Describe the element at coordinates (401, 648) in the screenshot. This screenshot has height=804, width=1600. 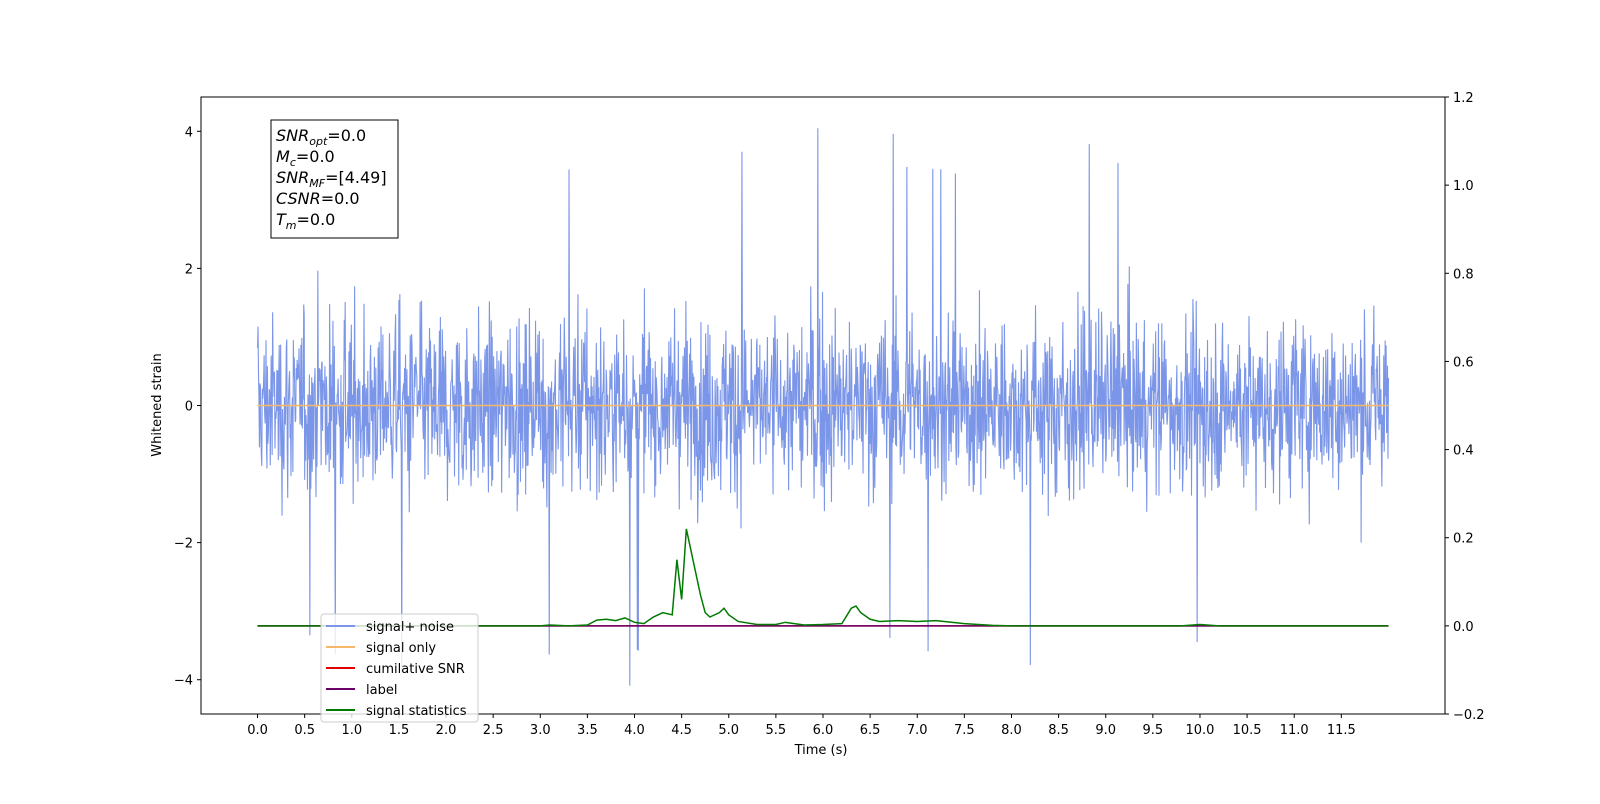
I see `legend-label: signal only` at that location.